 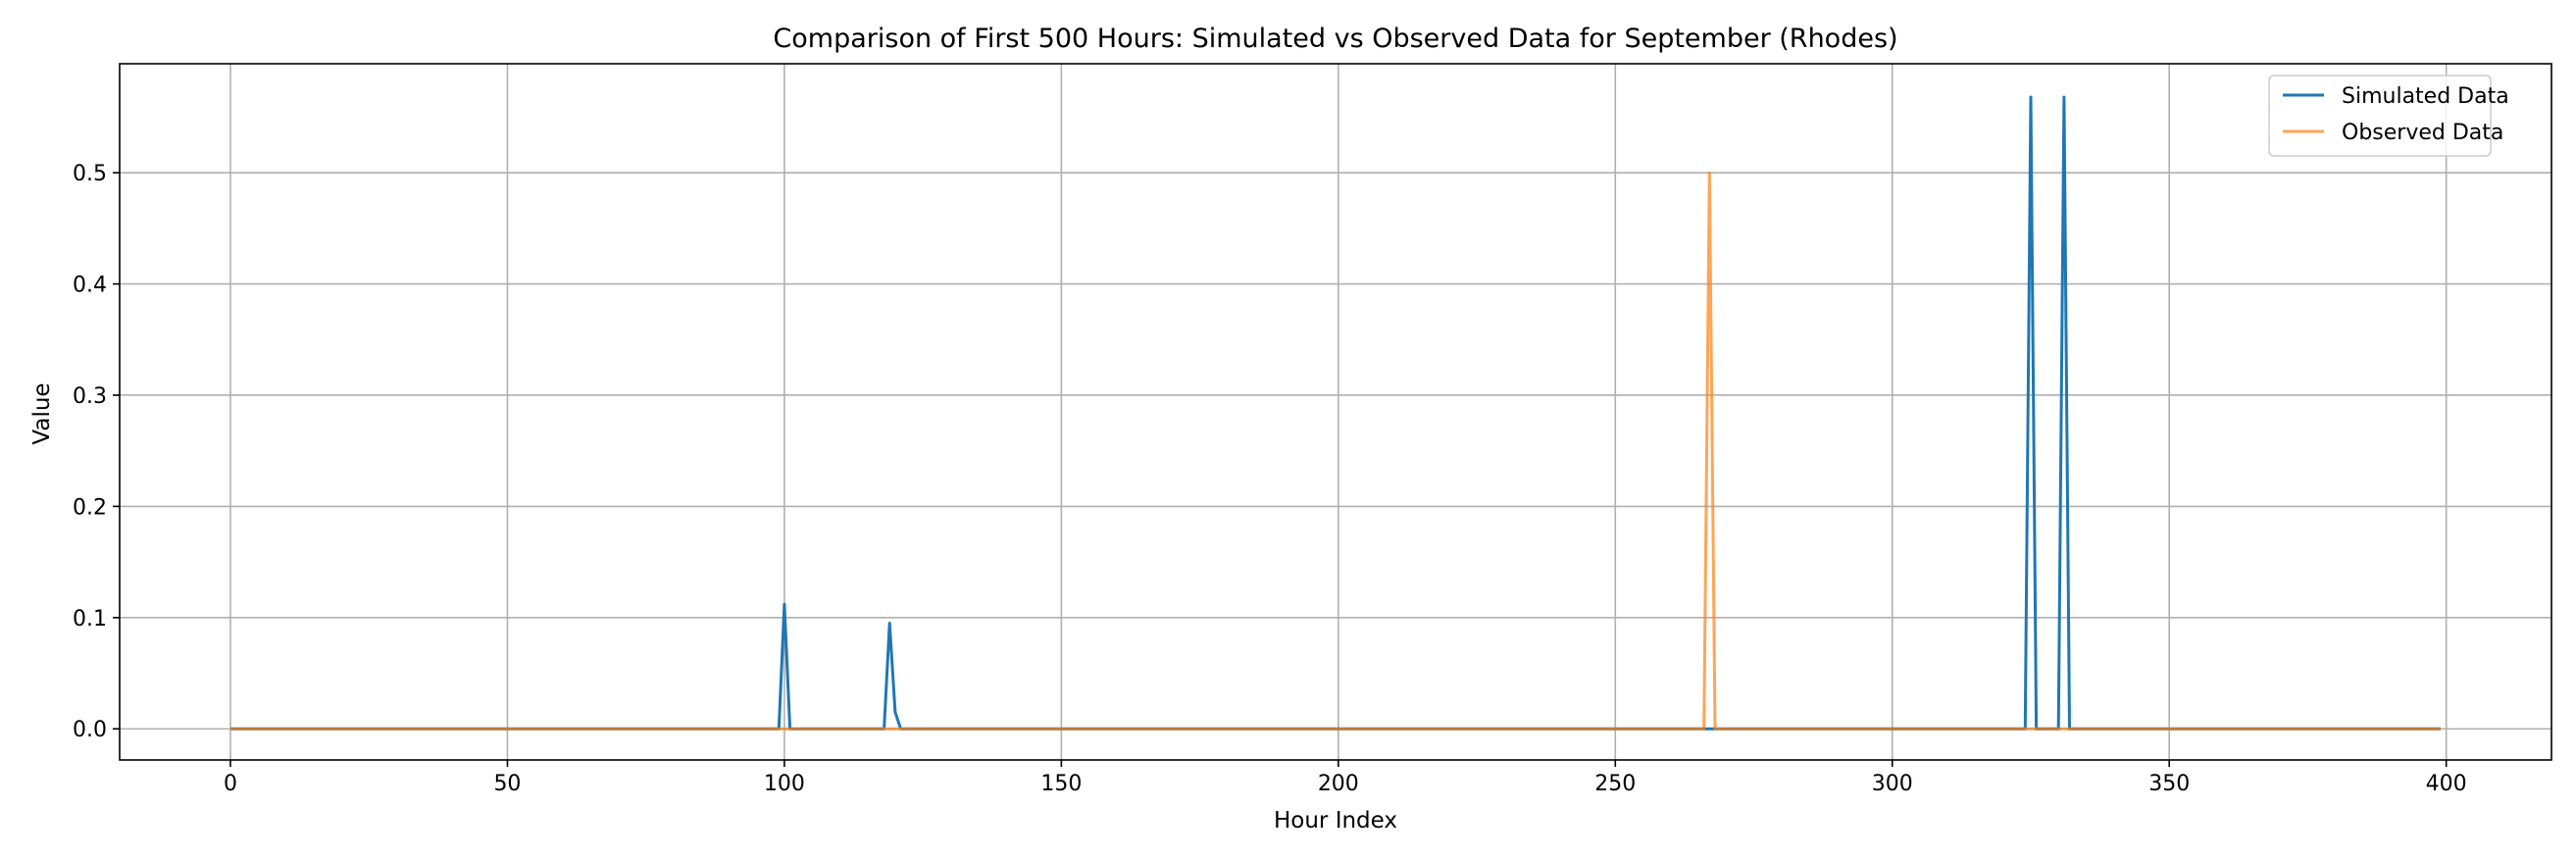 What do you see at coordinates (507, 784) in the screenshot?
I see `x-tick-label: 50` at bounding box center [507, 784].